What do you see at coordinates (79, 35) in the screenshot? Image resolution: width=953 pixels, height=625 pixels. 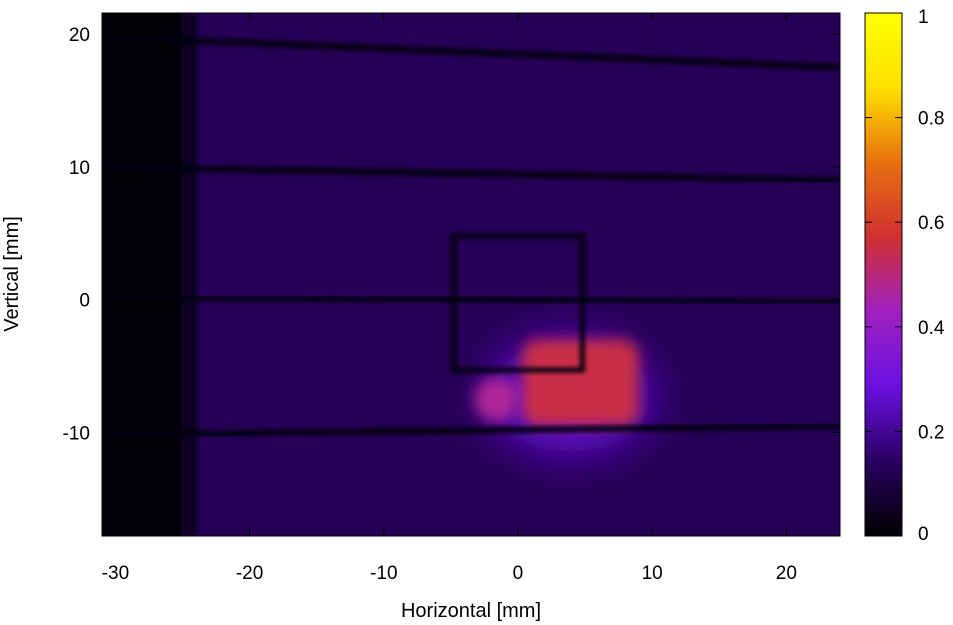 I see `y-tick-label: 20` at bounding box center [79, 35].